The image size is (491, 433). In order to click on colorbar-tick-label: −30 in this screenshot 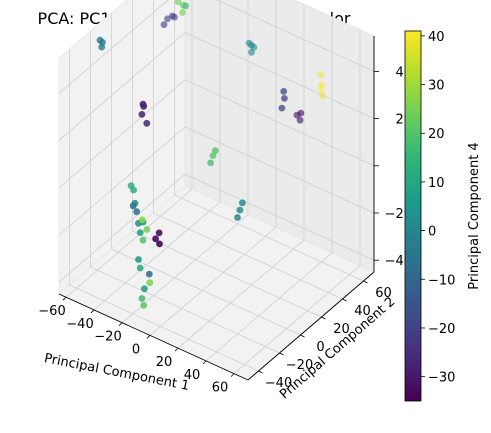, I will do `click(441, 378)`.